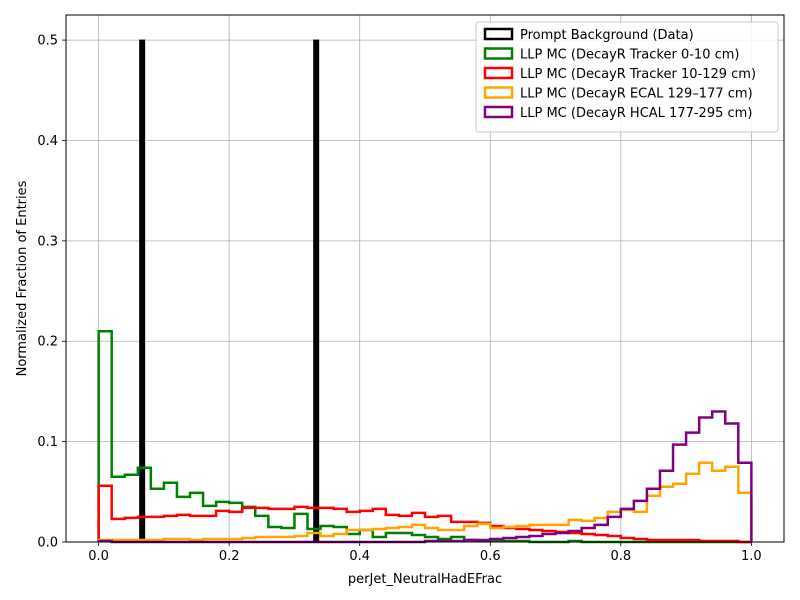  I want to click on spike-bar, so click(316, 291).